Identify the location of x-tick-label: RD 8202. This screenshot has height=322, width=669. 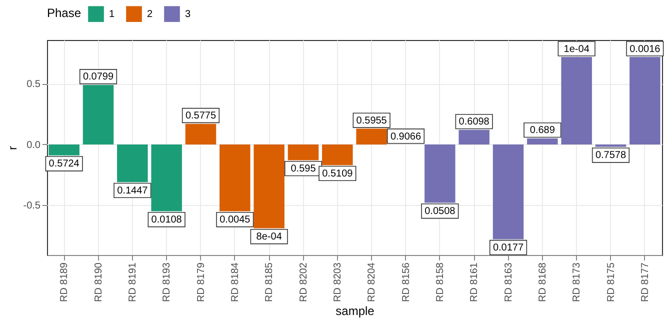
(304, 282).